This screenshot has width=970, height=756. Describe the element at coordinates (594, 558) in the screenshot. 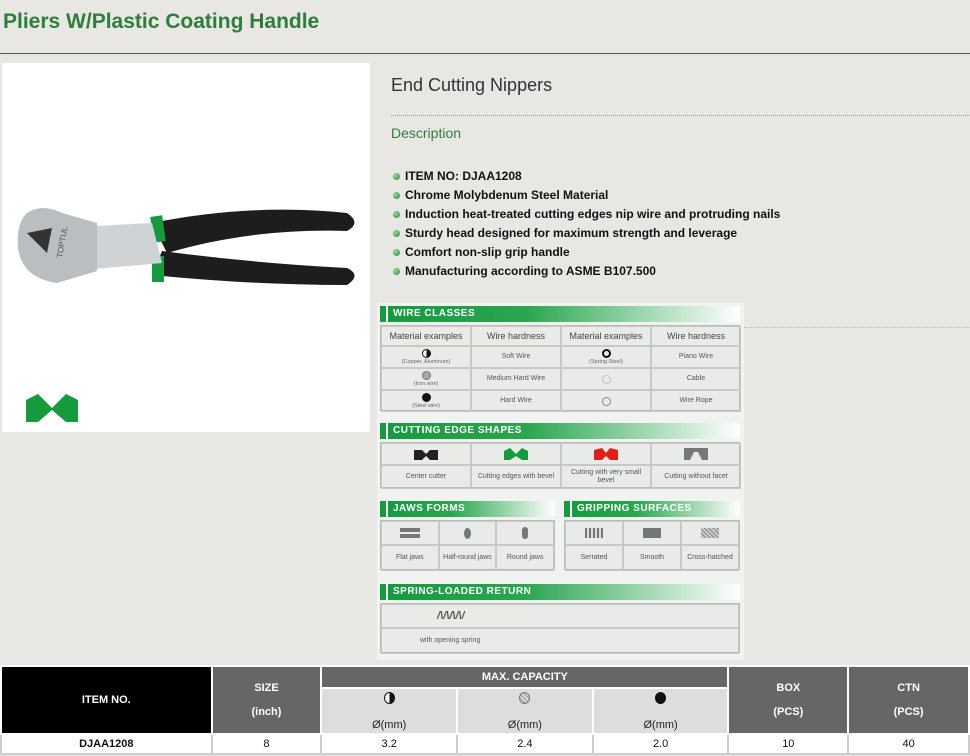

I see `surface-label: Serrated` at that location.